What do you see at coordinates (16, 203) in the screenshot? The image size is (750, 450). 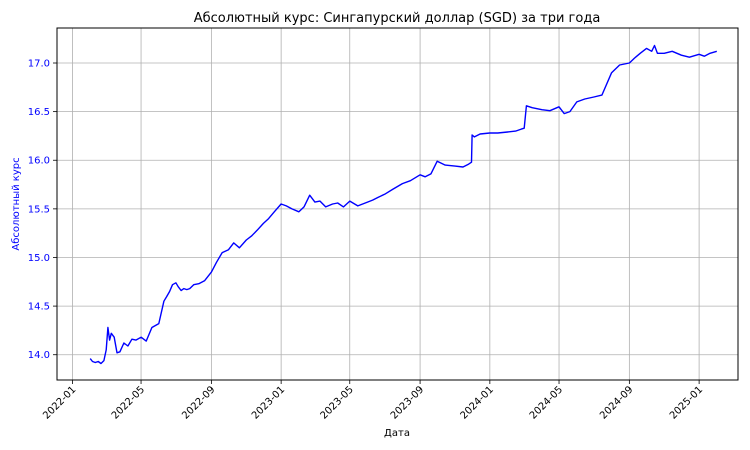 I see `y-axis-label: Абсолютный курс` at bounding box center [16, 203].